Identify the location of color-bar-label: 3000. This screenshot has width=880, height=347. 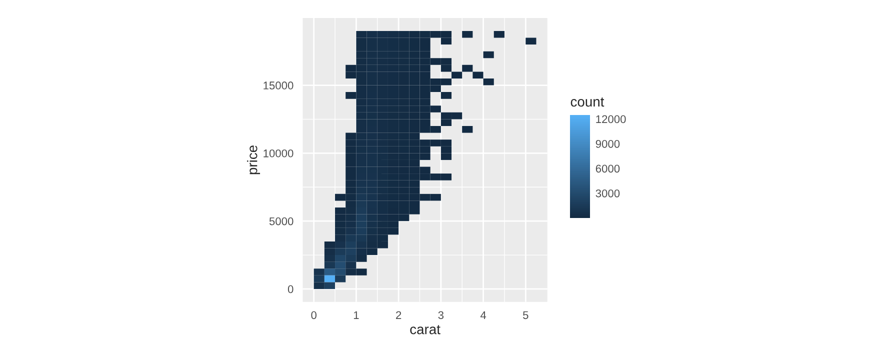
(608, 193).